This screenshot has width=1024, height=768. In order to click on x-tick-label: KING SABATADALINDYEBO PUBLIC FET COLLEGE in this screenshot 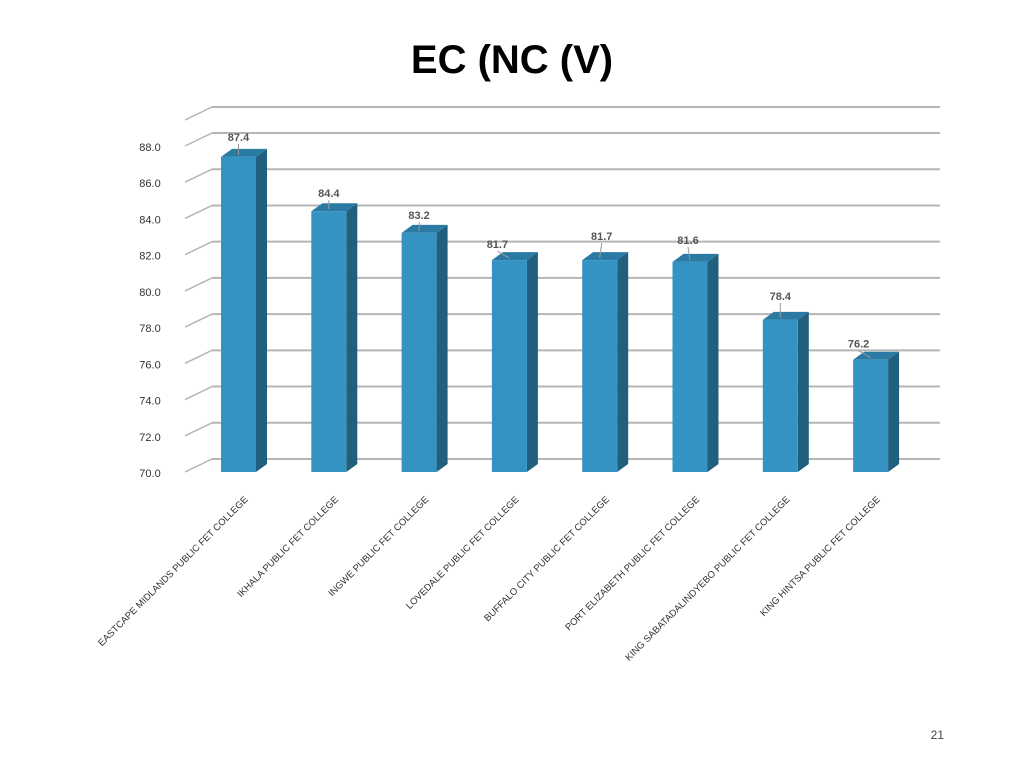, I will do `click(707, 578)`.